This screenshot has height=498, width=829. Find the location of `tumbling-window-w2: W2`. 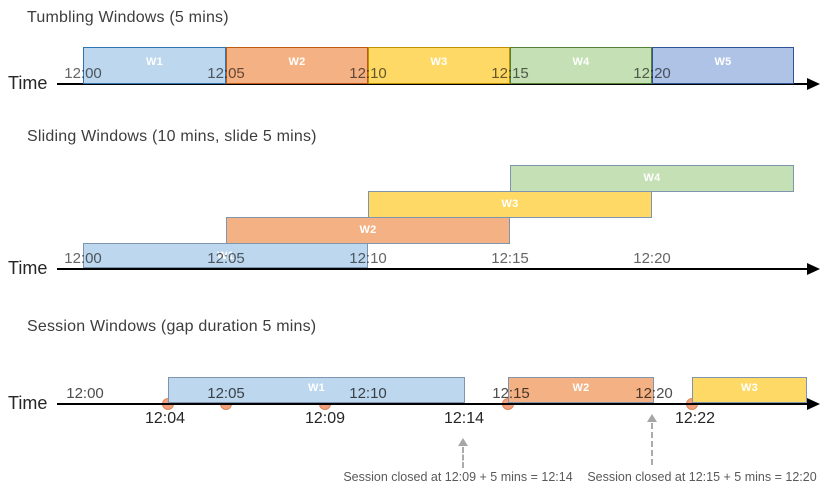

tumbling-window-w2: W2 is located at coordinates (297, 65).